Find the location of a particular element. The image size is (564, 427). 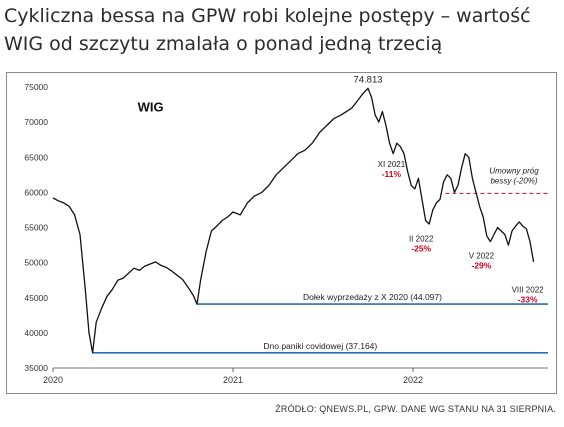

x-tick-label: 2021 is located at coordinates (233, 380).